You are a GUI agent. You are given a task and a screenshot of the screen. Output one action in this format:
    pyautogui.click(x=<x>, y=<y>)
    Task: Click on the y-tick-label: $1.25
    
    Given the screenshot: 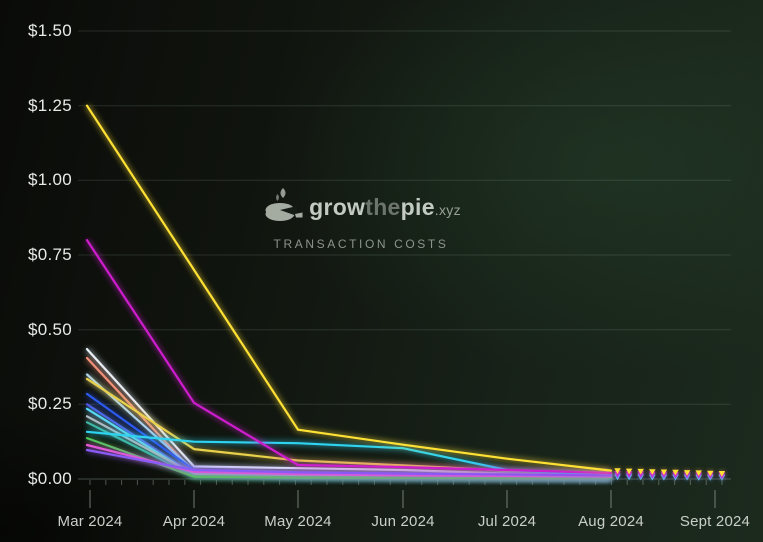 What is the action you would take?
    pyautogui.click(x=49, y=105)
    